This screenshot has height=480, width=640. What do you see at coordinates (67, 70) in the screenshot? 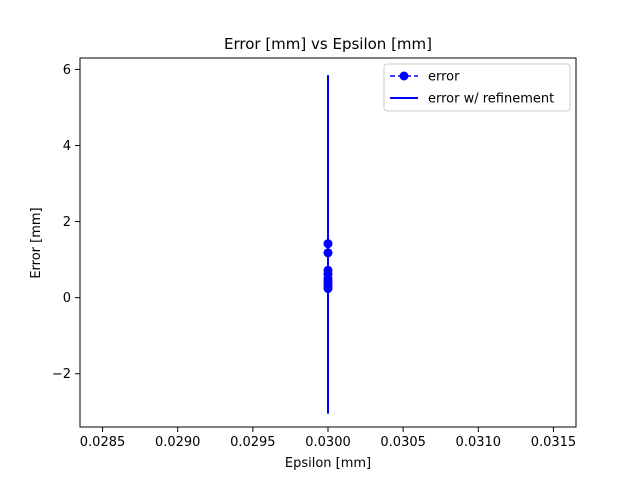
I see `y-tick-label: 6` at bounding box center [67, 70].